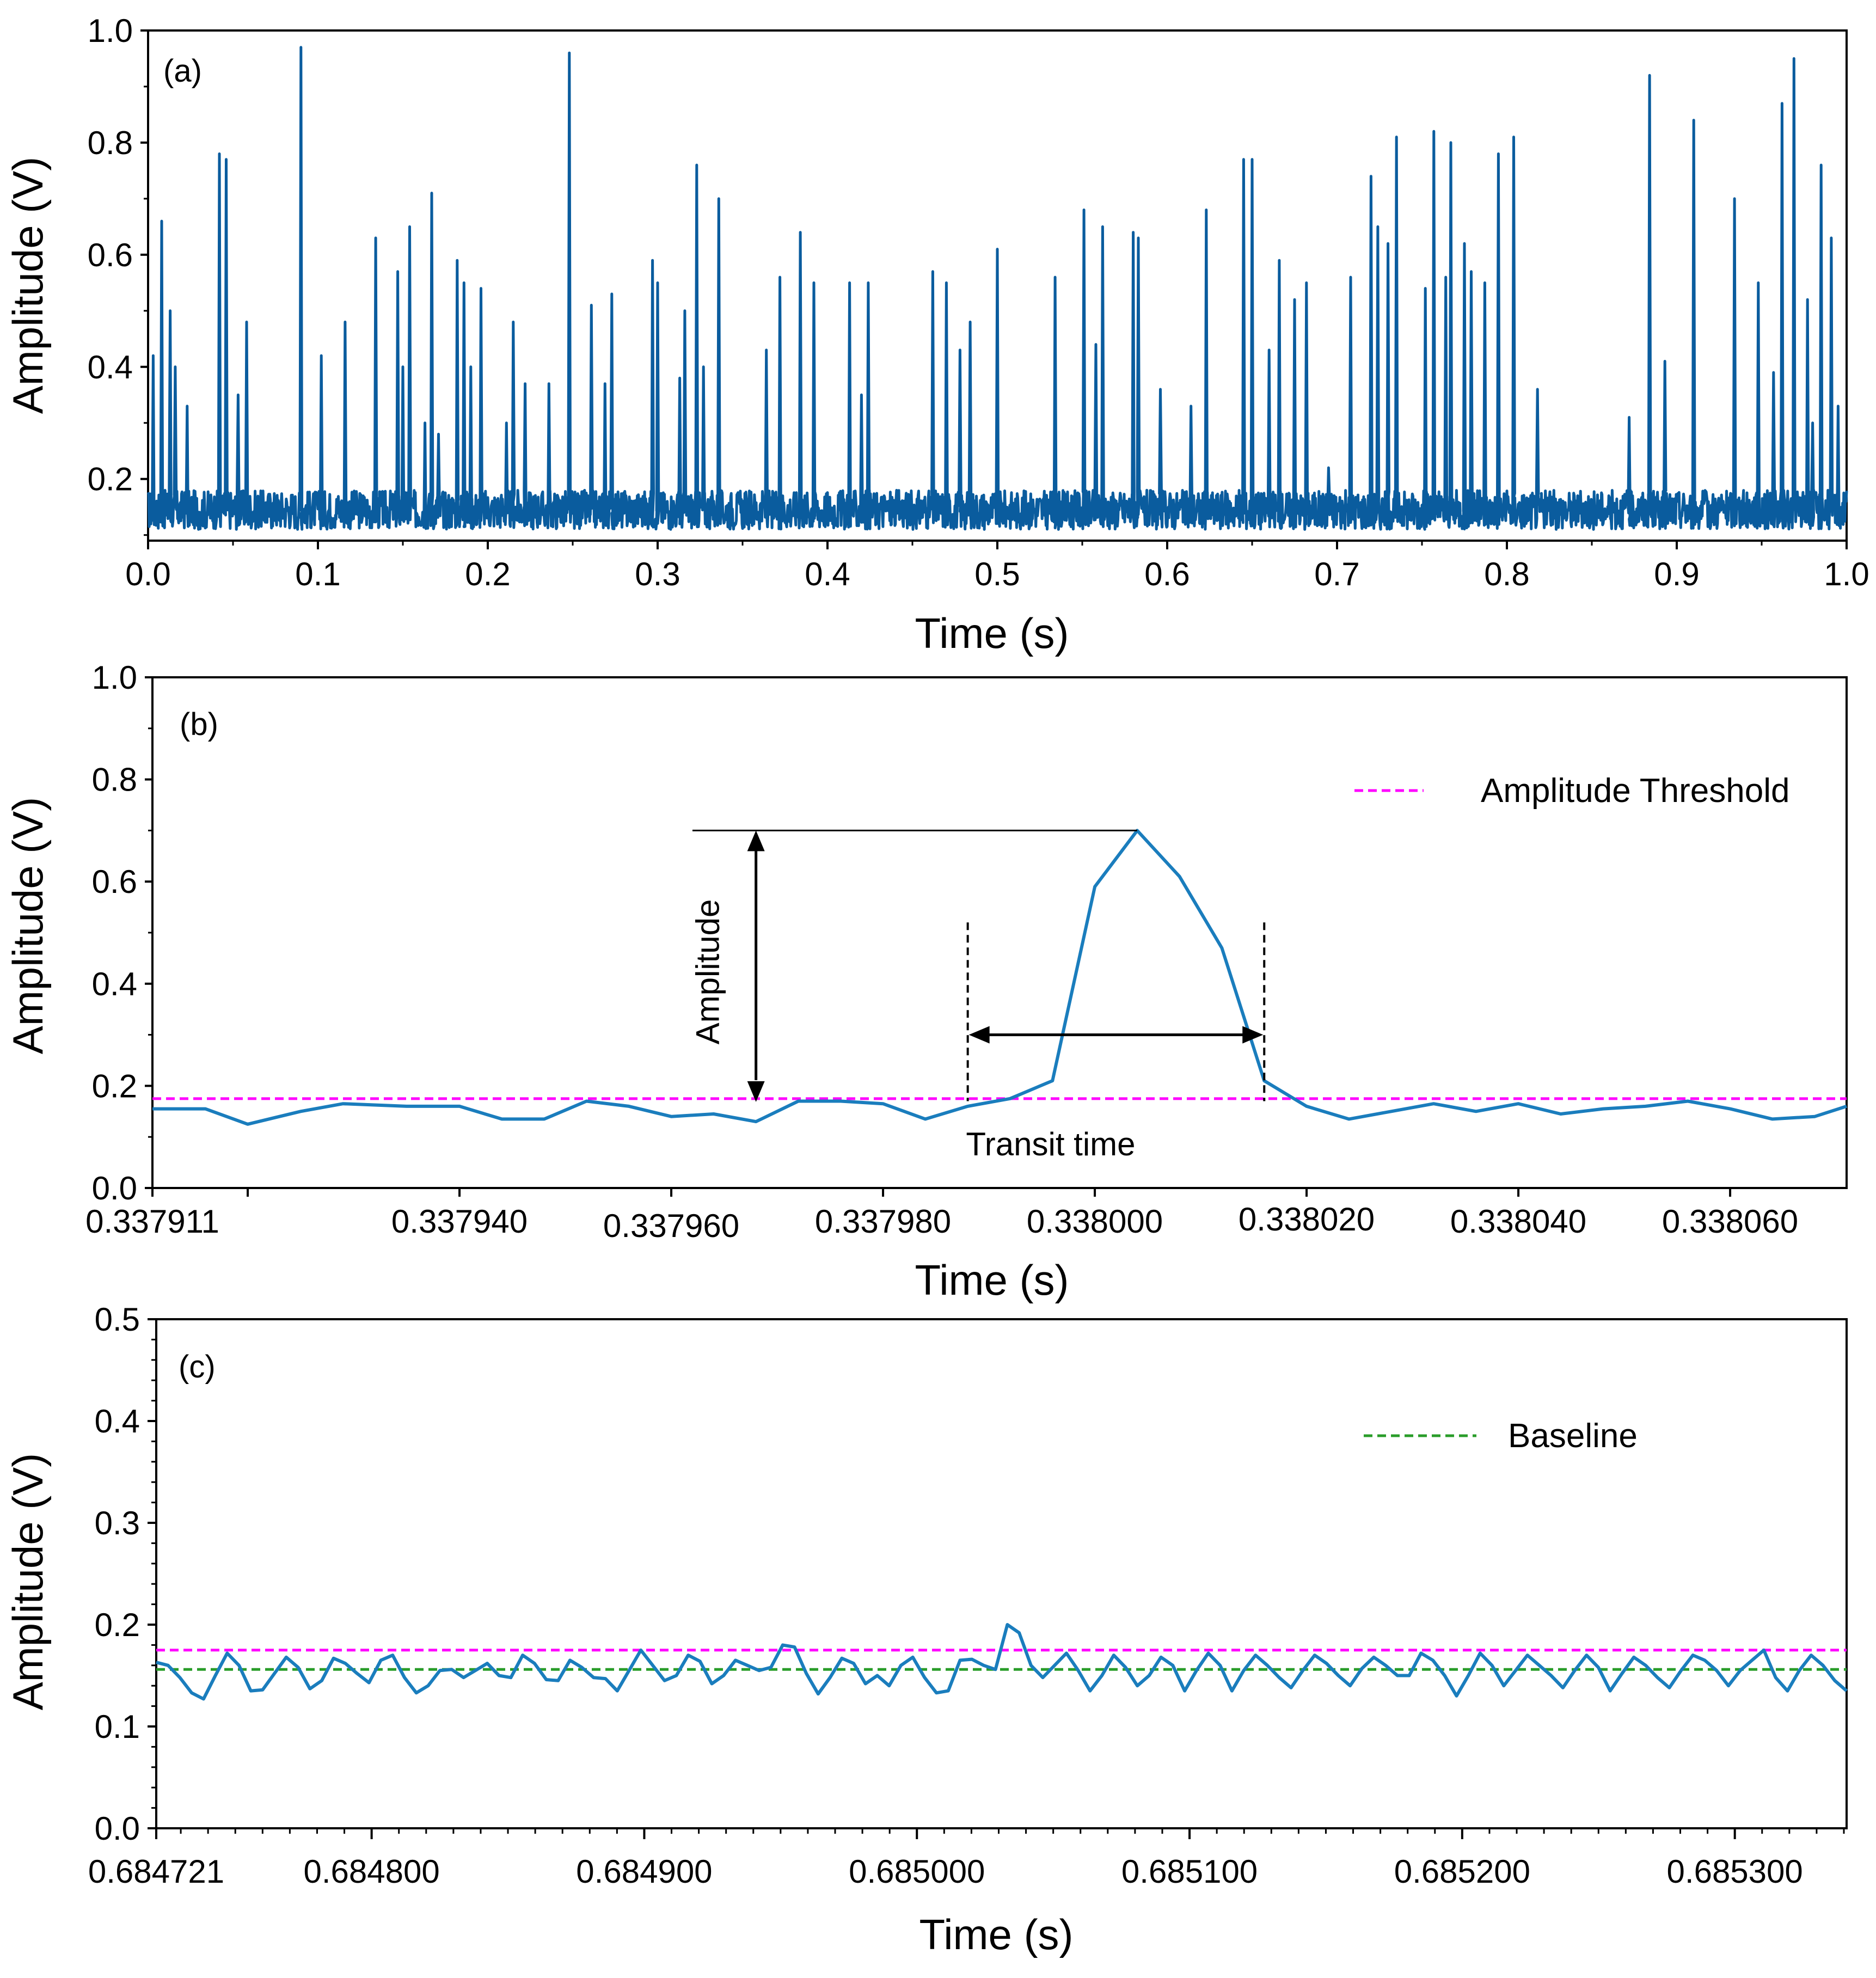 The height and width of the screenshot is (1978, 1876). I want to click on panel-b-annotations: Amplitude Transit time, so click(978, 995).